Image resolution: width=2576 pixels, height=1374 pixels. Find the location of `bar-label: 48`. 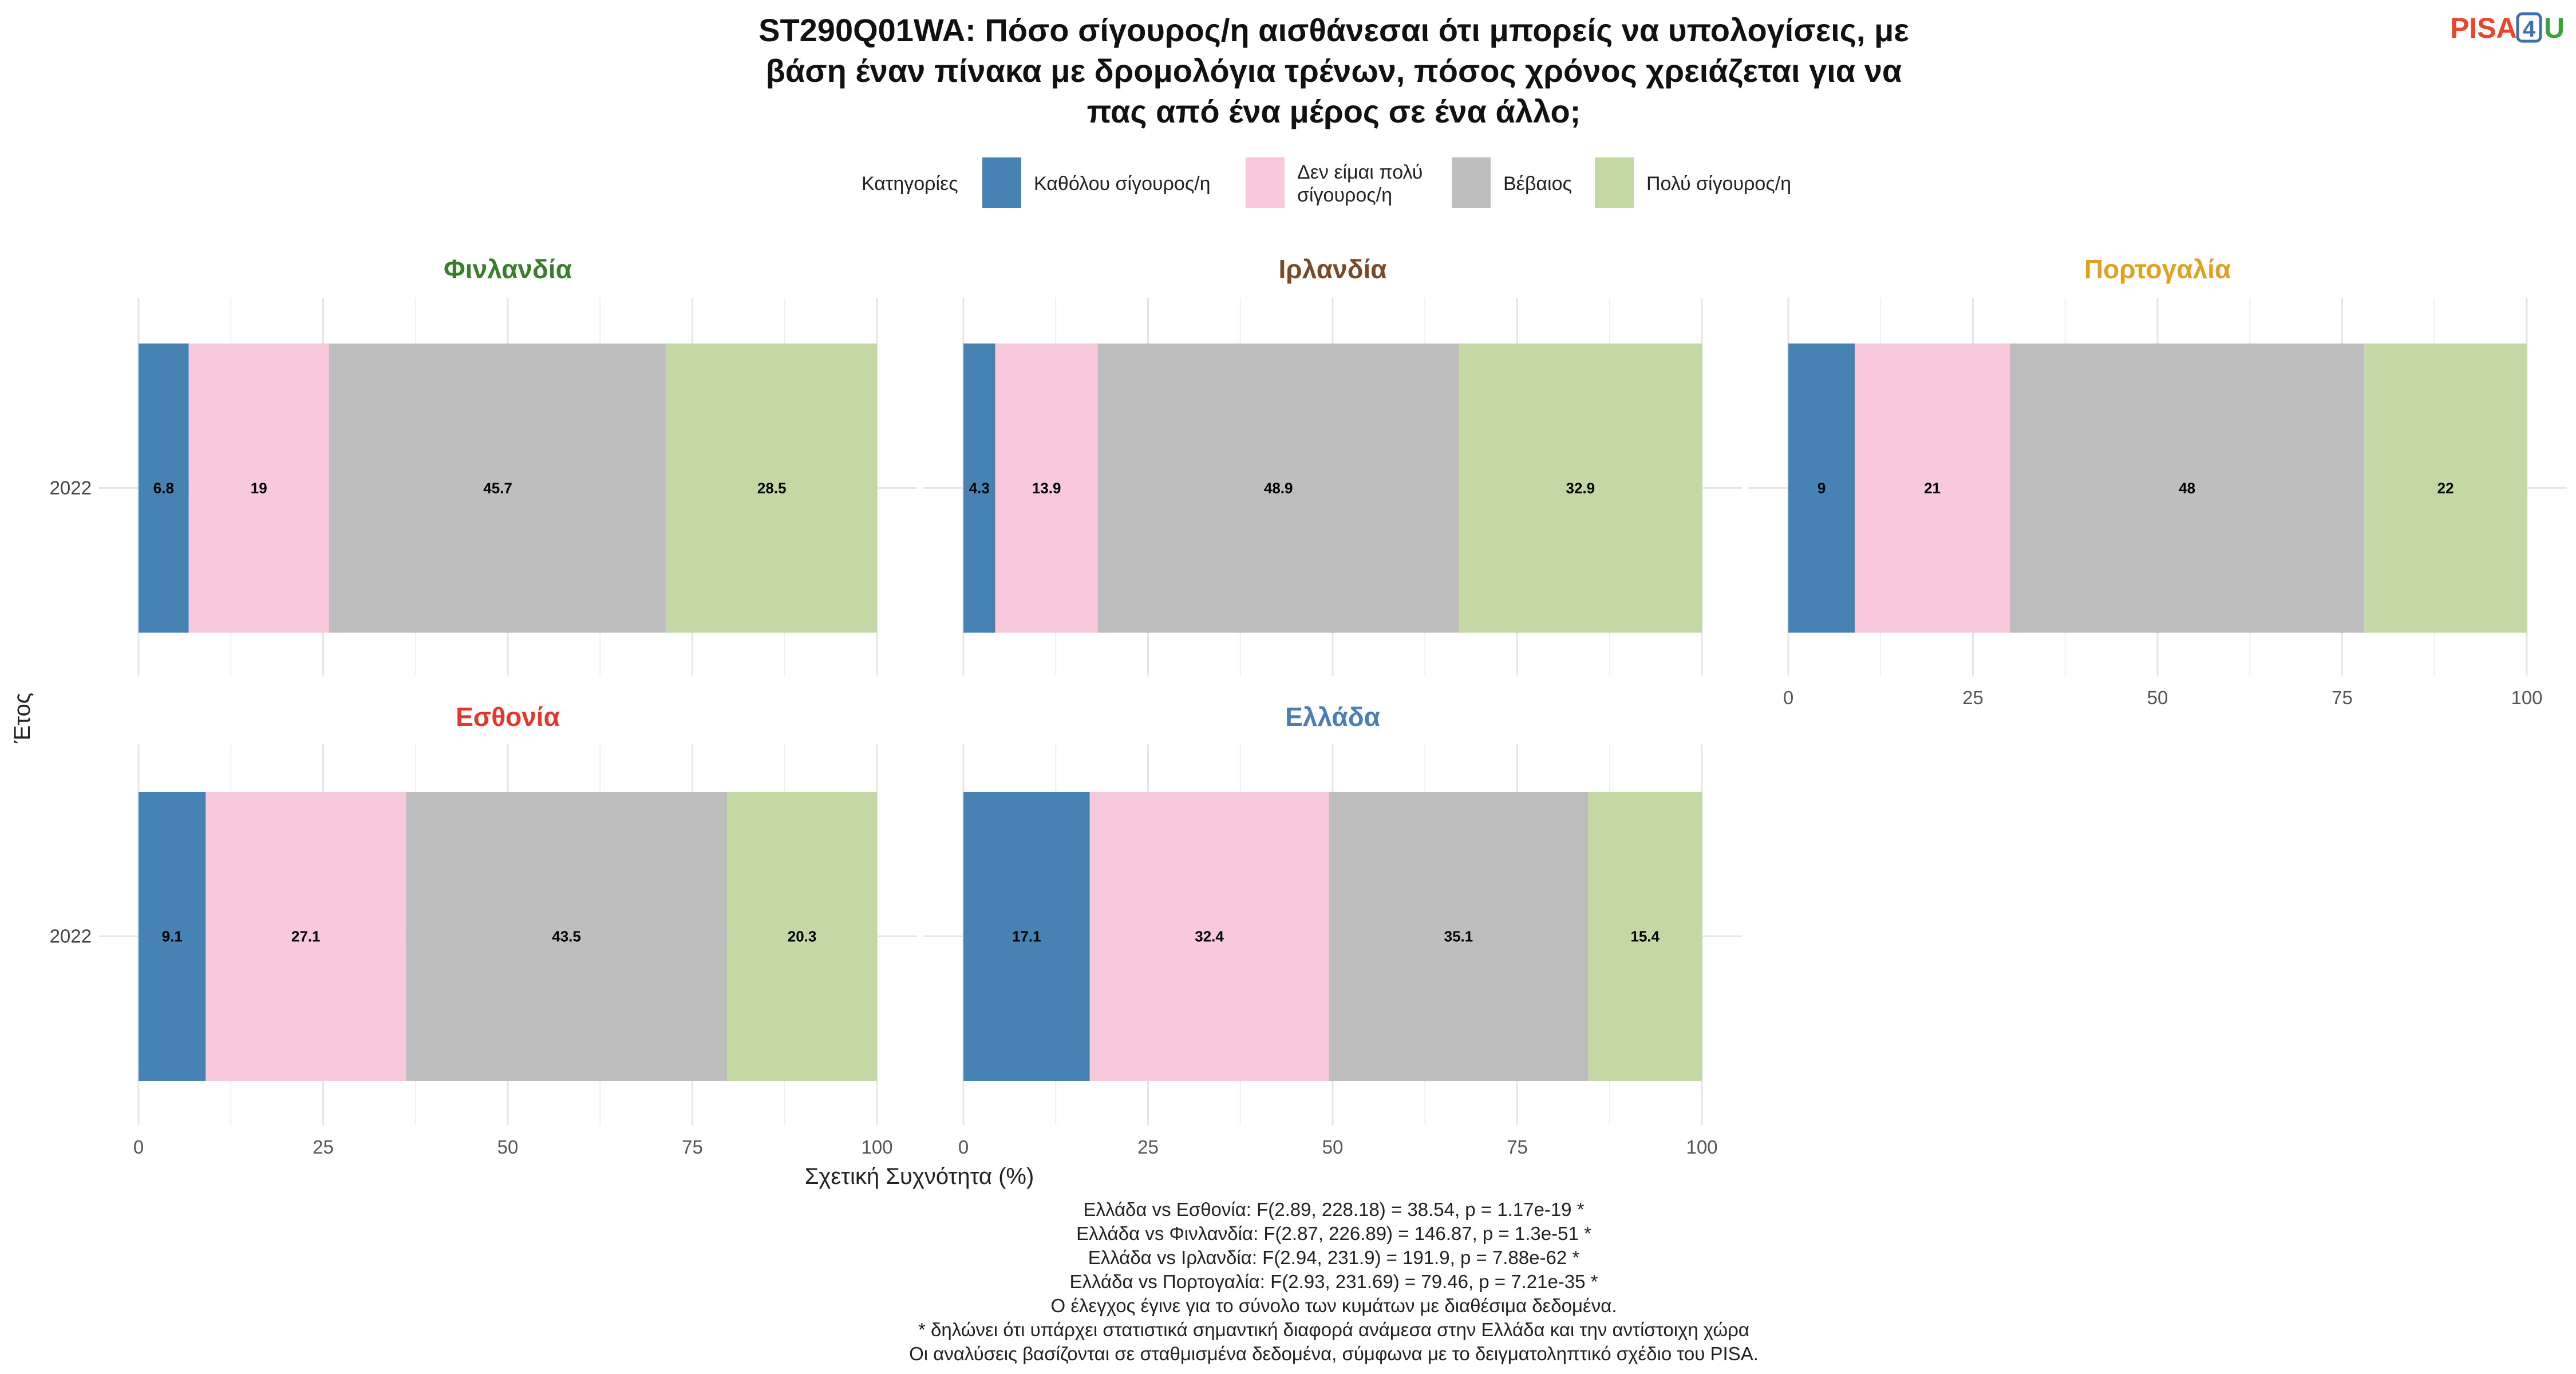

bar-label: 48 is located at coordinates (2187, 489).